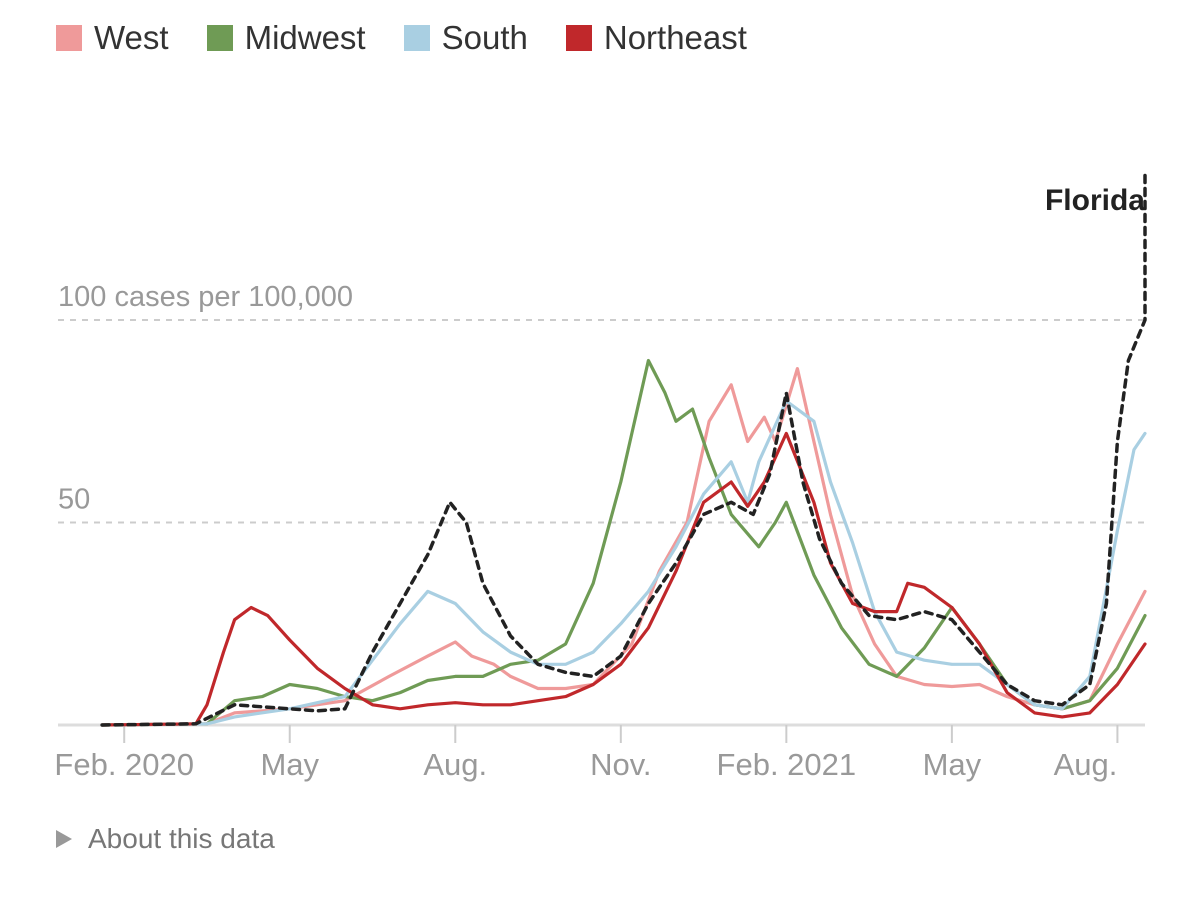 This screenshot has width=1200, height=902. I want to click on x-tick-label-2: Aug., so click(455, 764).